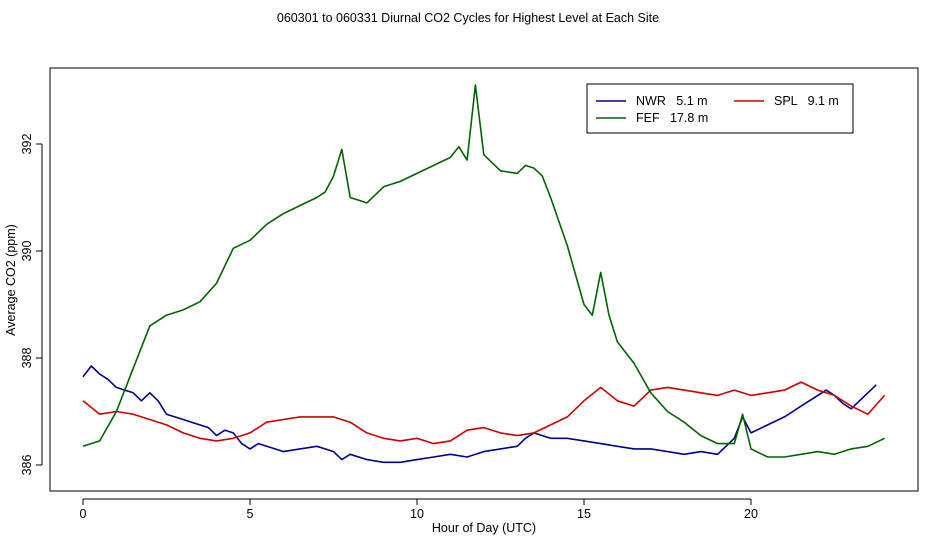 The image size is (936, 540). What do you see at coordinates (27, 358) in the screenshot?
I see `y-tick-label: 388` at bounding box center [27, 358].